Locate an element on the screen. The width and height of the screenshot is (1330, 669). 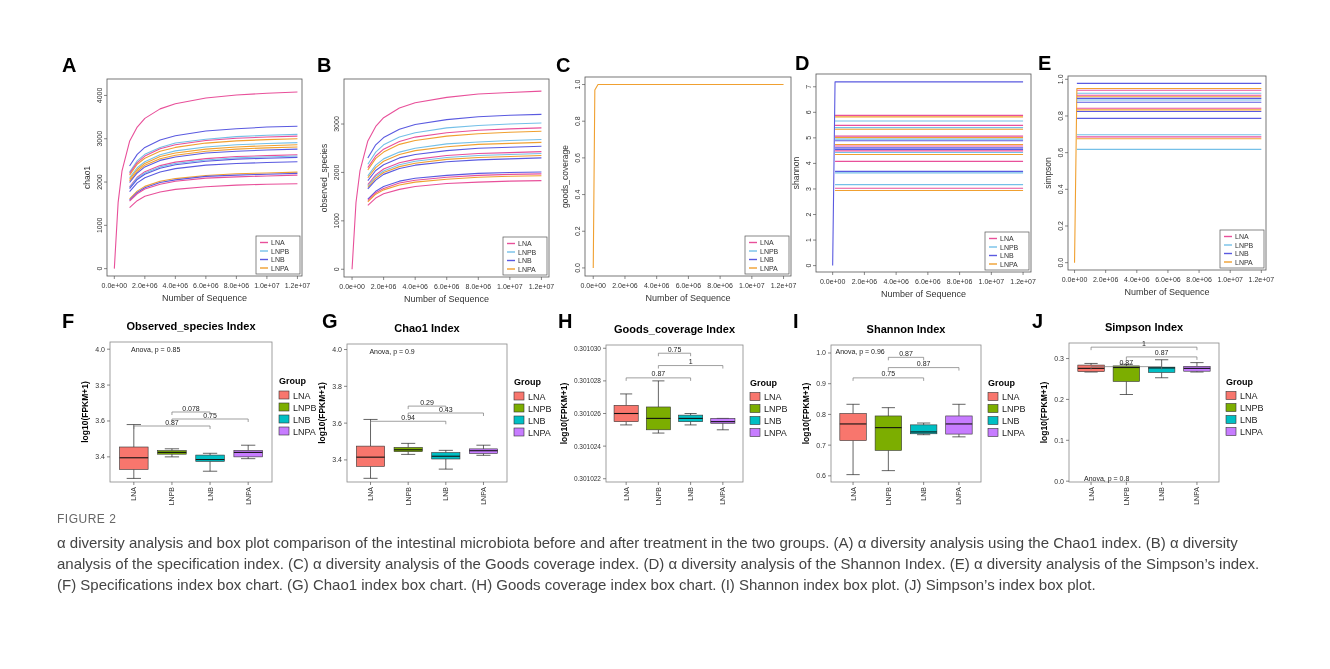
y-axis-title: observed_species is located at coordinates (324, 178).